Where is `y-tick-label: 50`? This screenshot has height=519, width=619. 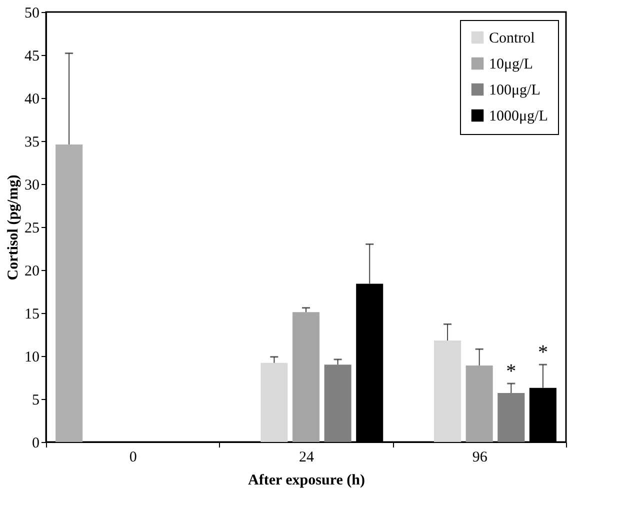
y-tick-label: 50 is located at coordinates (32, 14).